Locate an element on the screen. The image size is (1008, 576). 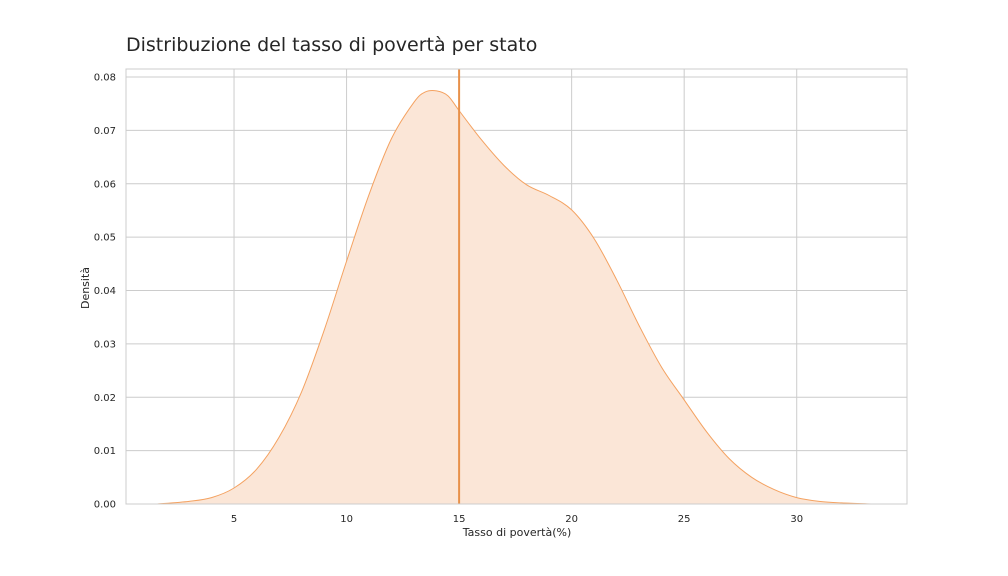
y-tick-label: 0.02 is located at coordinates (105, 398).